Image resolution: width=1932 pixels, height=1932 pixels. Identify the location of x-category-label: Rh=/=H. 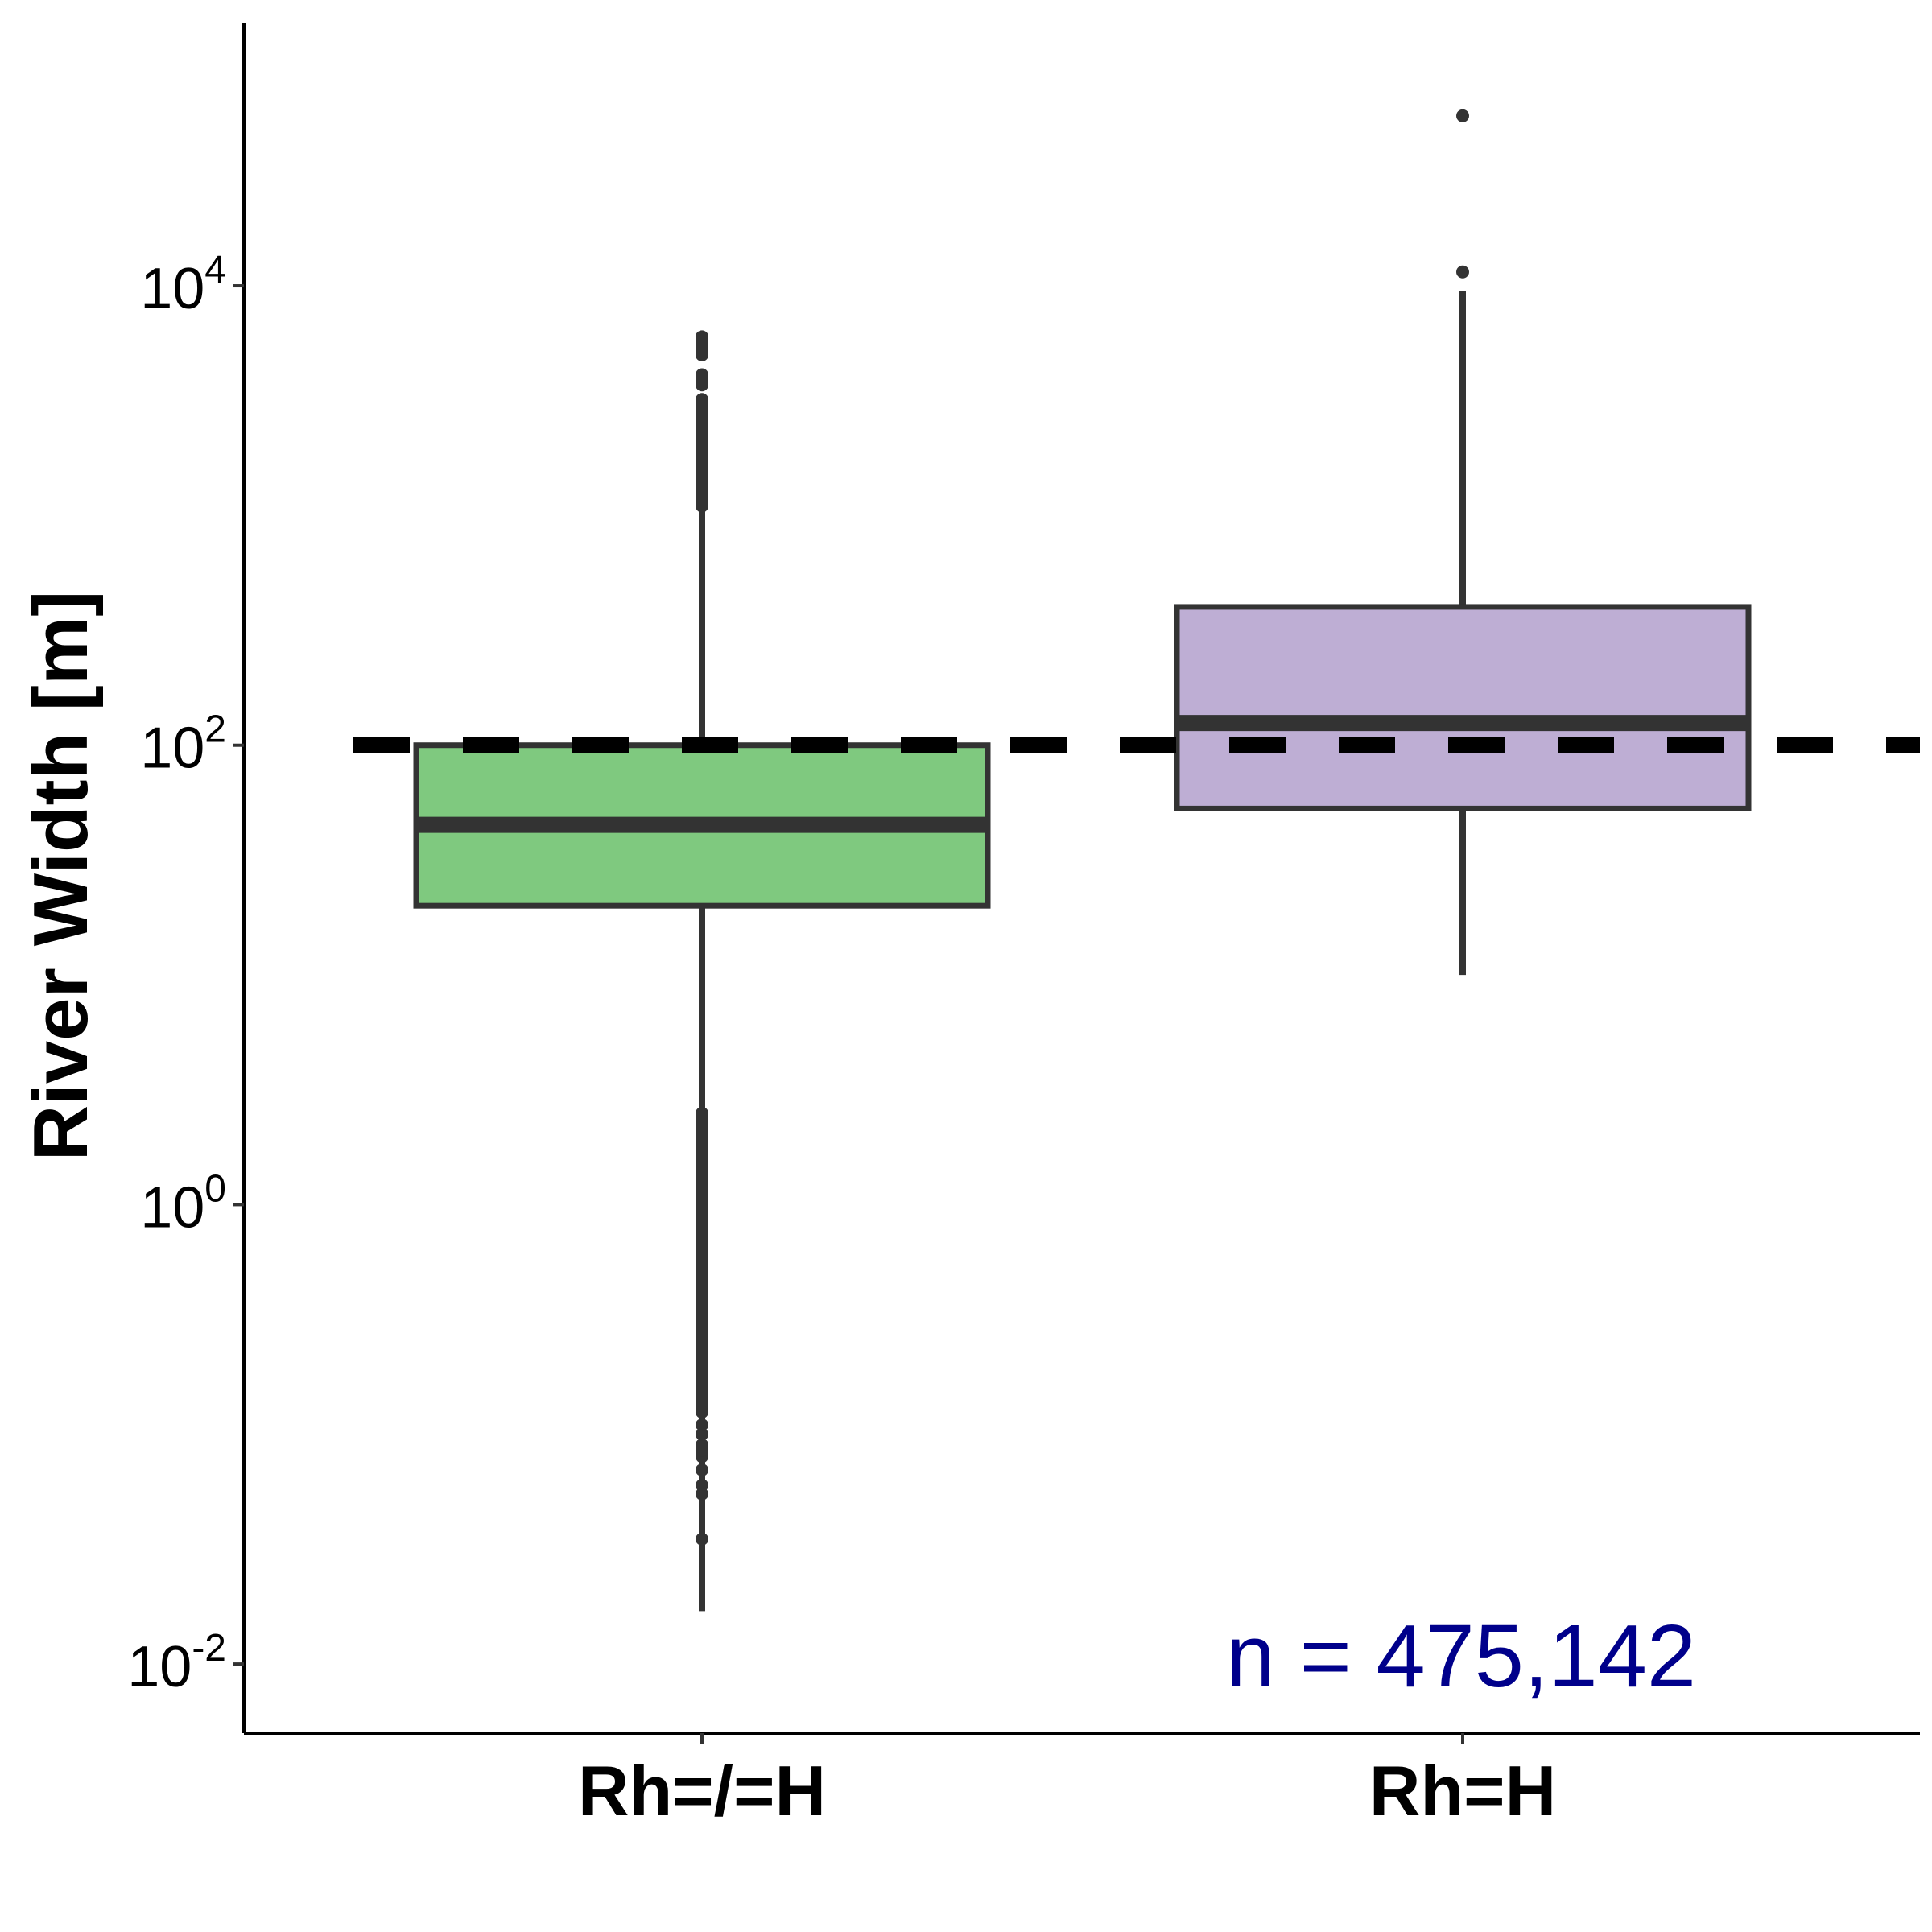
(702, 1791).